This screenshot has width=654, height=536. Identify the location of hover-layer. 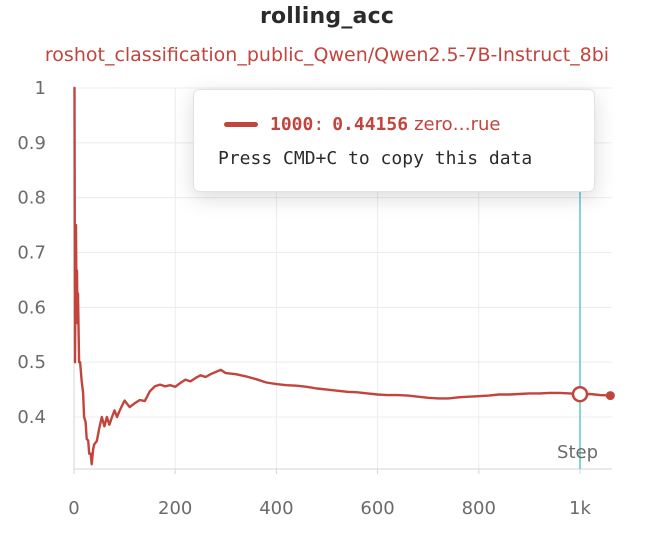
(580, 309).